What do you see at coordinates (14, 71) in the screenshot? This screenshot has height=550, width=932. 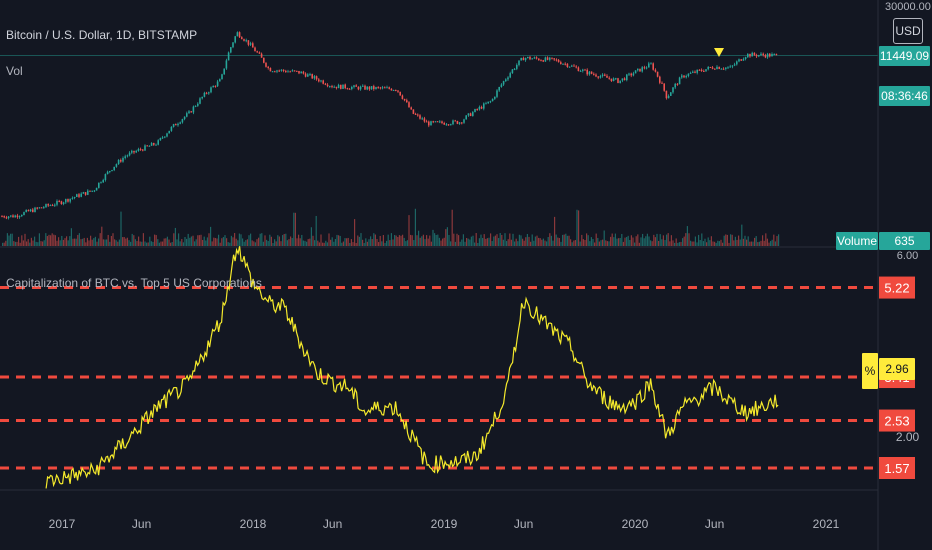 I see `volume-legend: Vol` at bounding box center [14, 71].